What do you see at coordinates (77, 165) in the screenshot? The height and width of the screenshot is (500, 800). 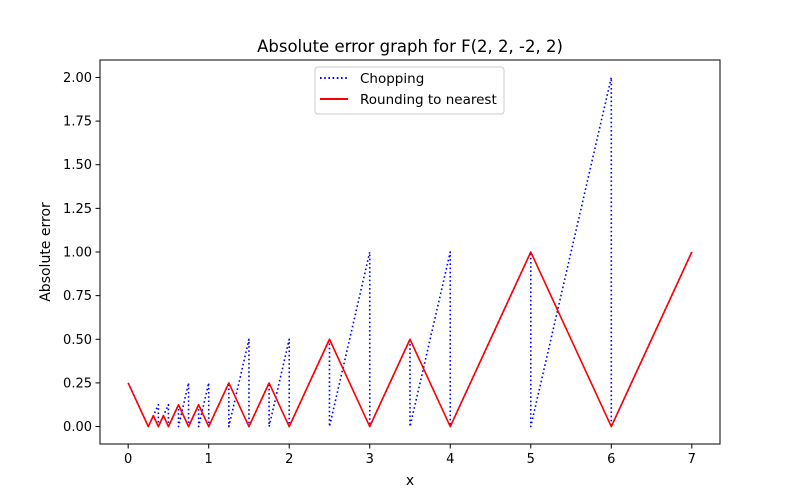 I see `y-tick-label: 1.50` at bounding box center [77, 165].